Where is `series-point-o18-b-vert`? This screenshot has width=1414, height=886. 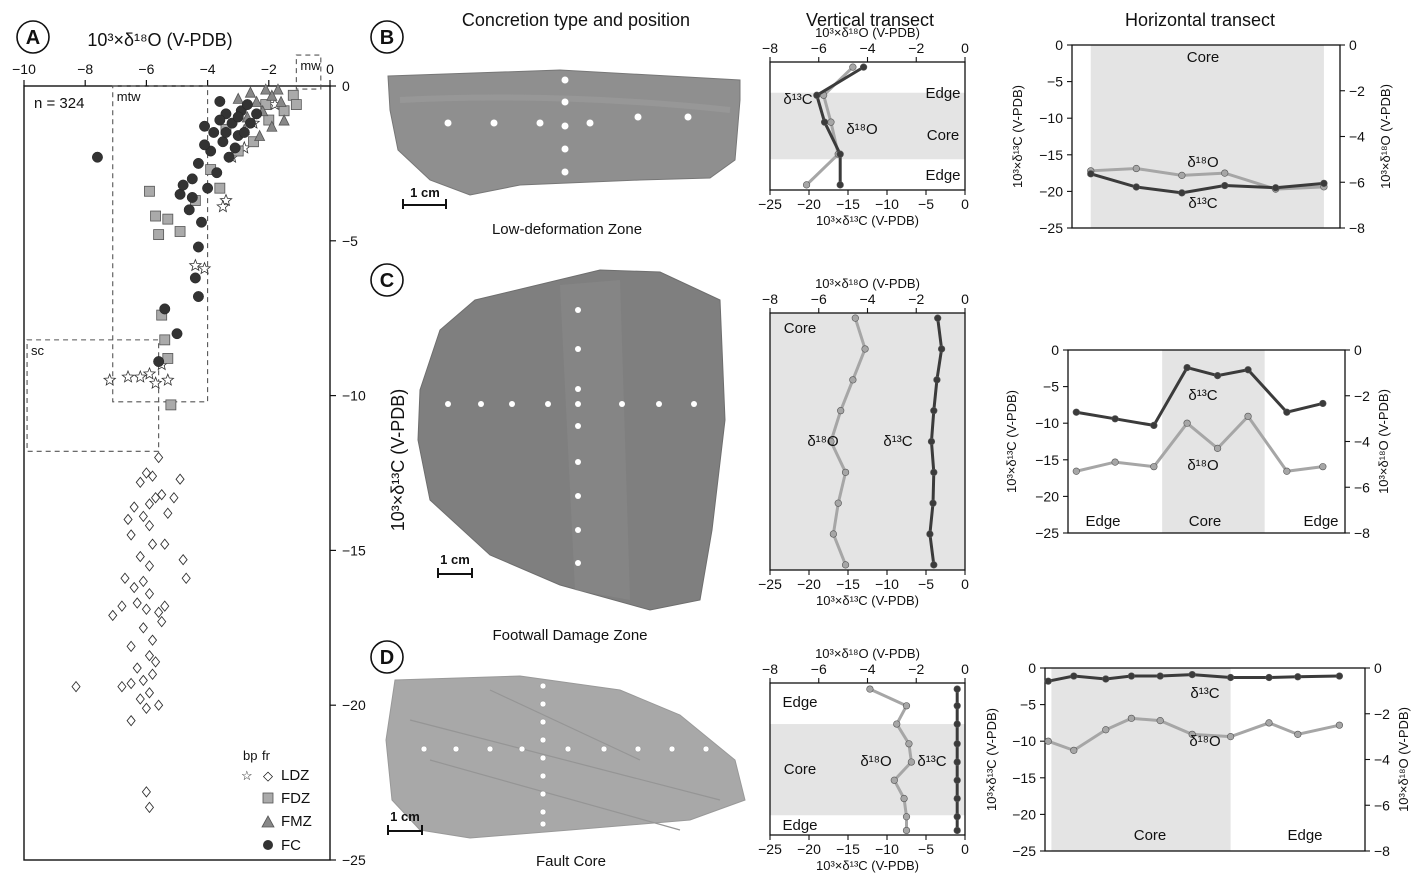
series-point-o18-b-vert is located at coordinates (831, 122).